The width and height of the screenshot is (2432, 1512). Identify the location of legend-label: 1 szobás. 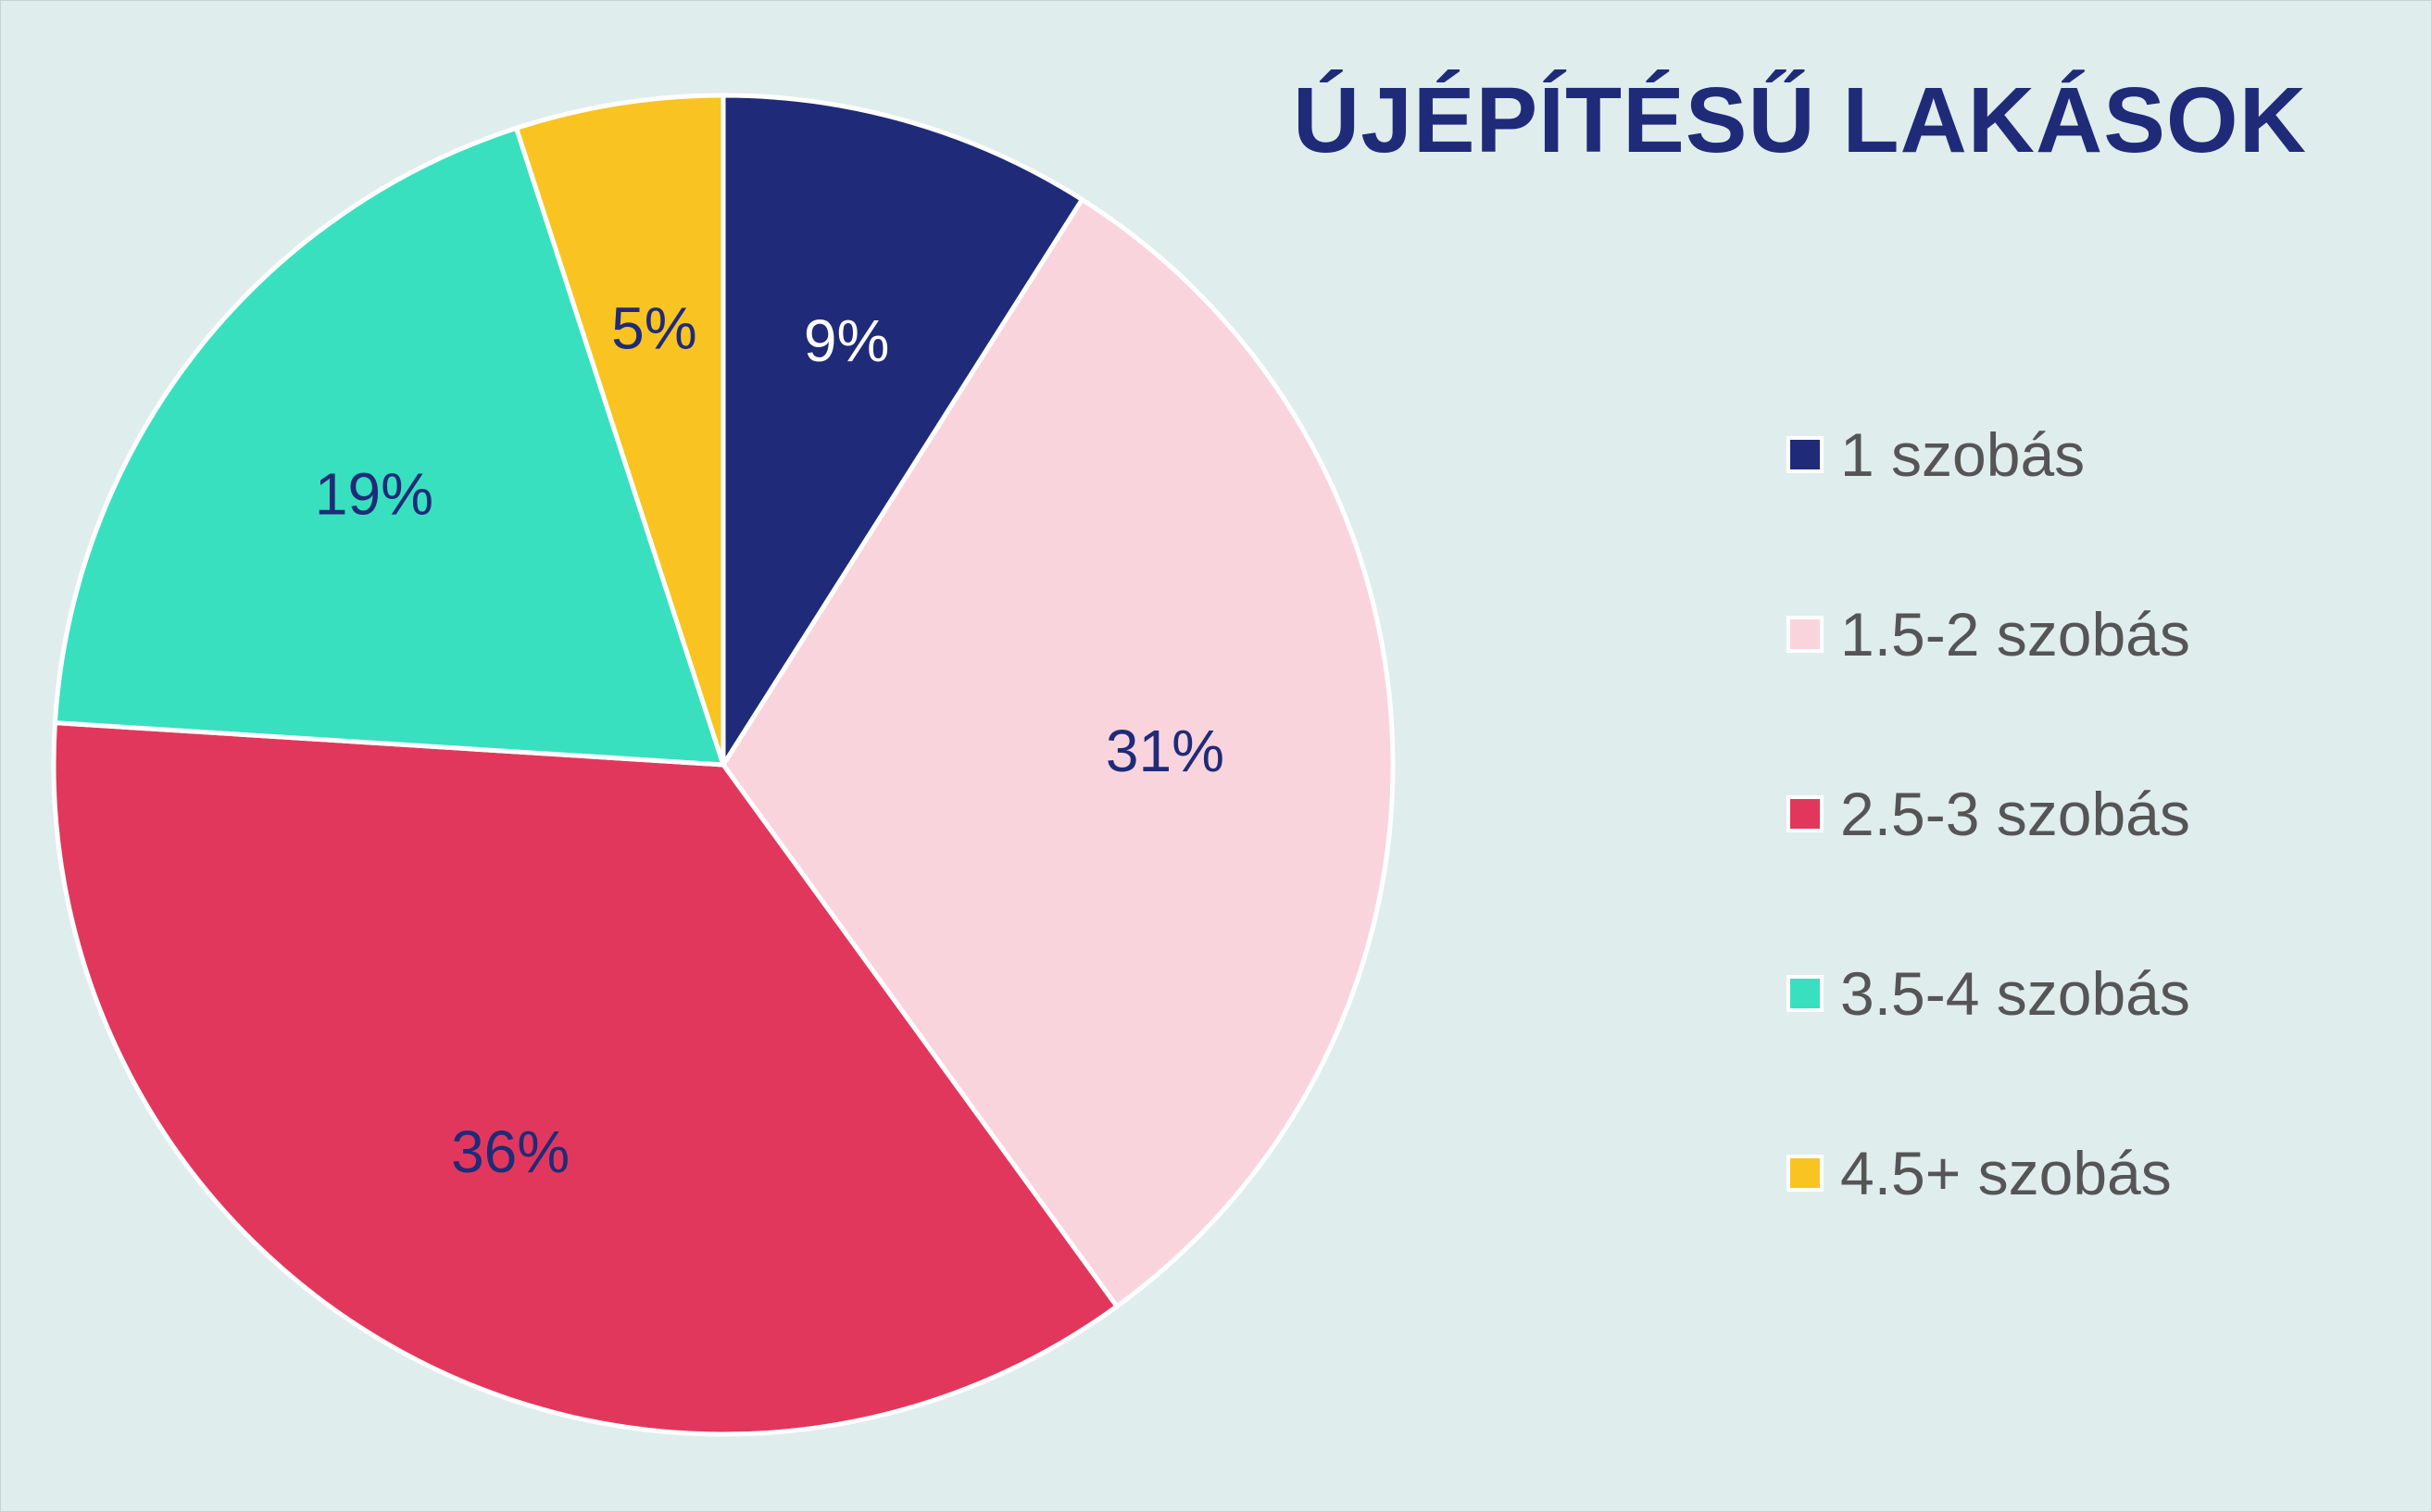
(1963, 455).